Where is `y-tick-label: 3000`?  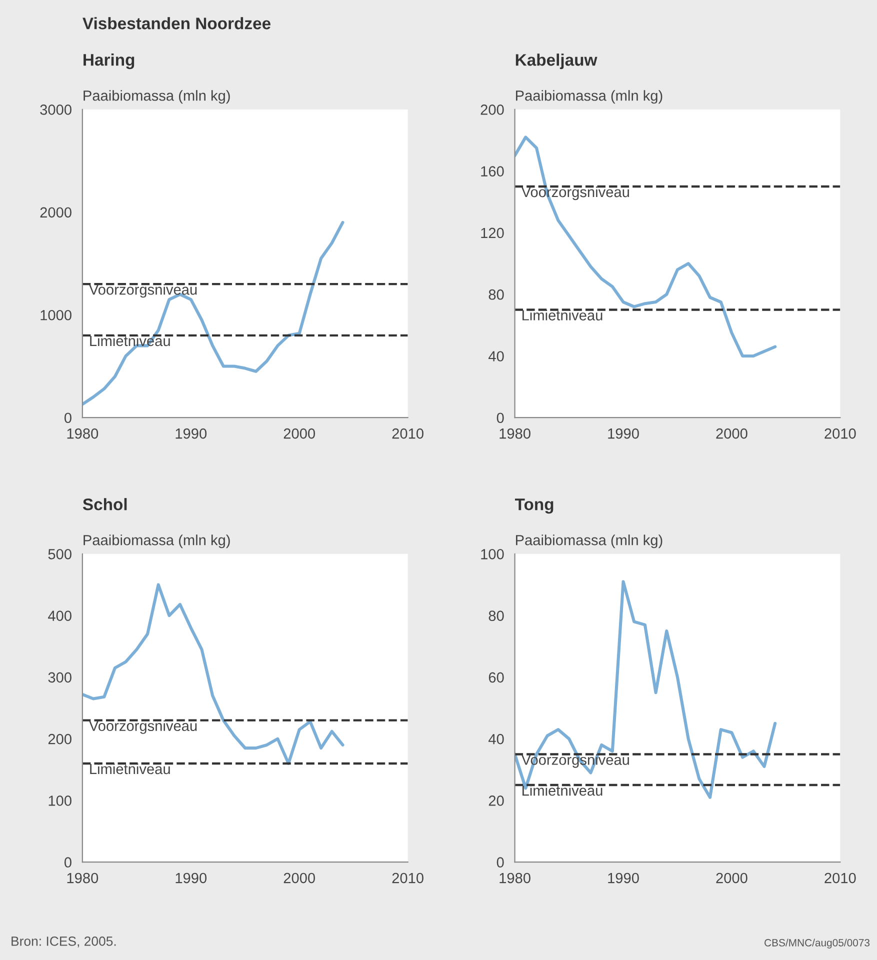
y-tick-label: 3000 is located at coordinates (56, 109).